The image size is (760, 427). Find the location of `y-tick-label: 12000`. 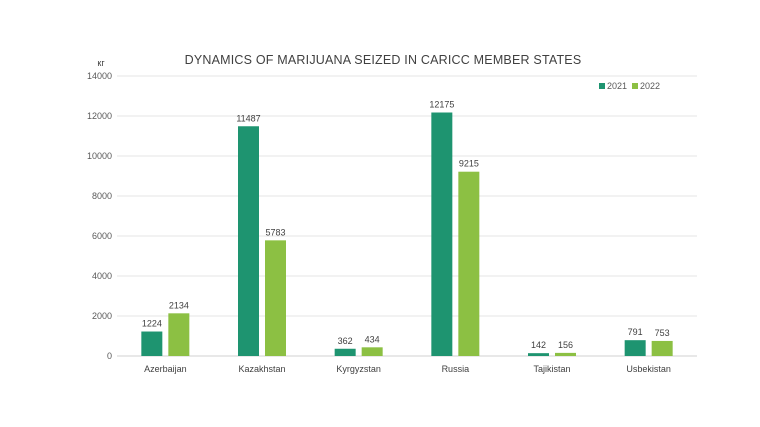

y-tick-label: 12000 is located at coordinates (99, 116).